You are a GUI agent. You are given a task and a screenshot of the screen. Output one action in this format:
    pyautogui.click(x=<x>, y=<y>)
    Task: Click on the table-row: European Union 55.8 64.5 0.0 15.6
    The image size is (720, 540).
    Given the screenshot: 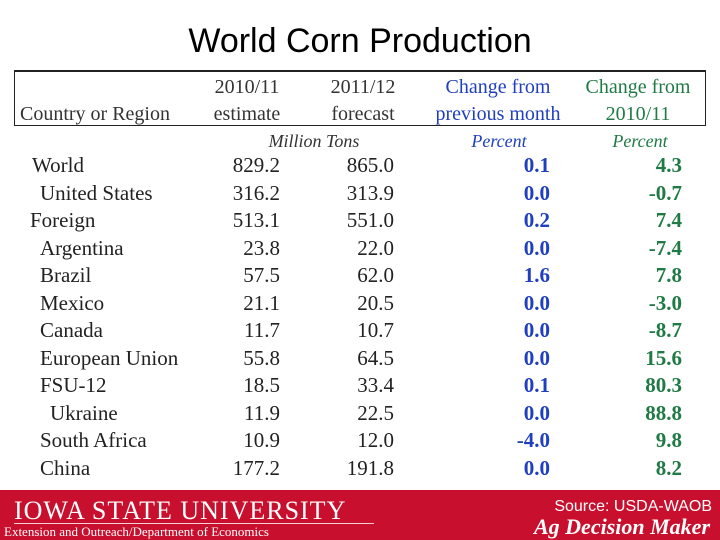 What is the action you would take?
    pyautogui.click(x=360, y=359)
    